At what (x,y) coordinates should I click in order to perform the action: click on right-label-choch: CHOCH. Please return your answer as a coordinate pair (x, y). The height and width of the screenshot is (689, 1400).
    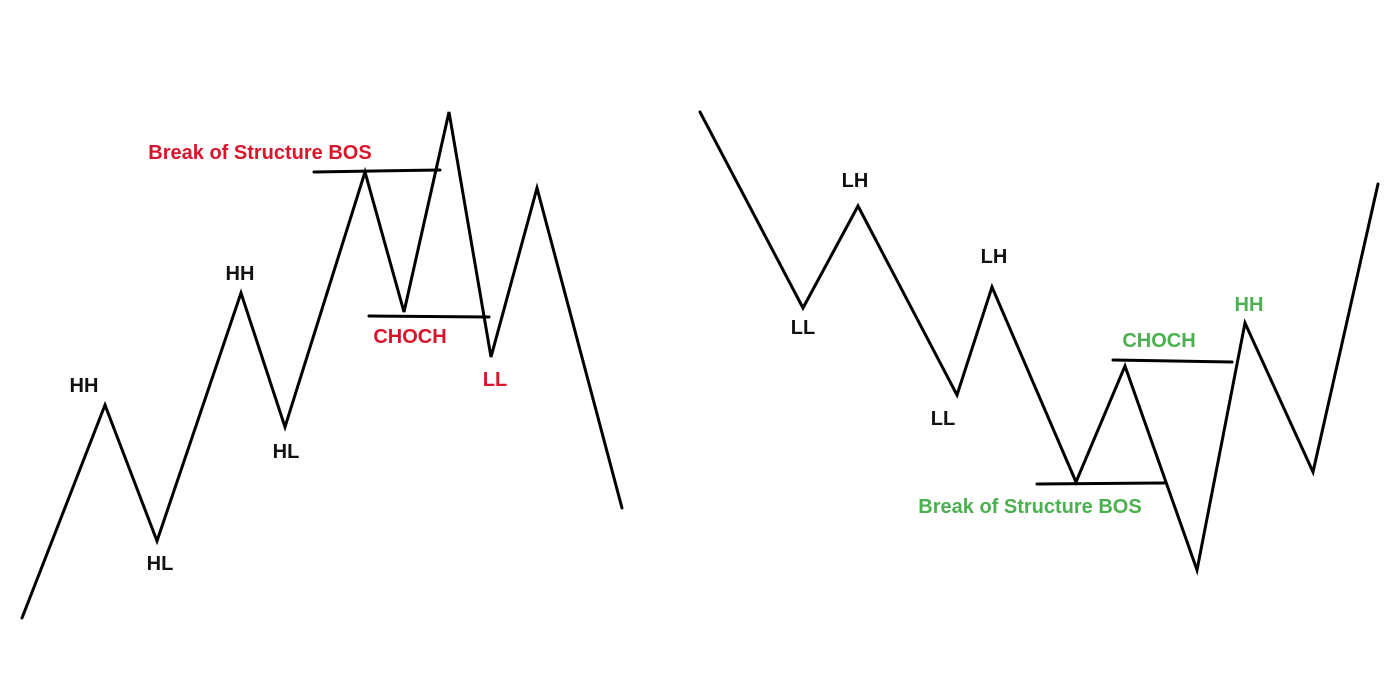
    Looking at the image, I should click on (1158, 341).